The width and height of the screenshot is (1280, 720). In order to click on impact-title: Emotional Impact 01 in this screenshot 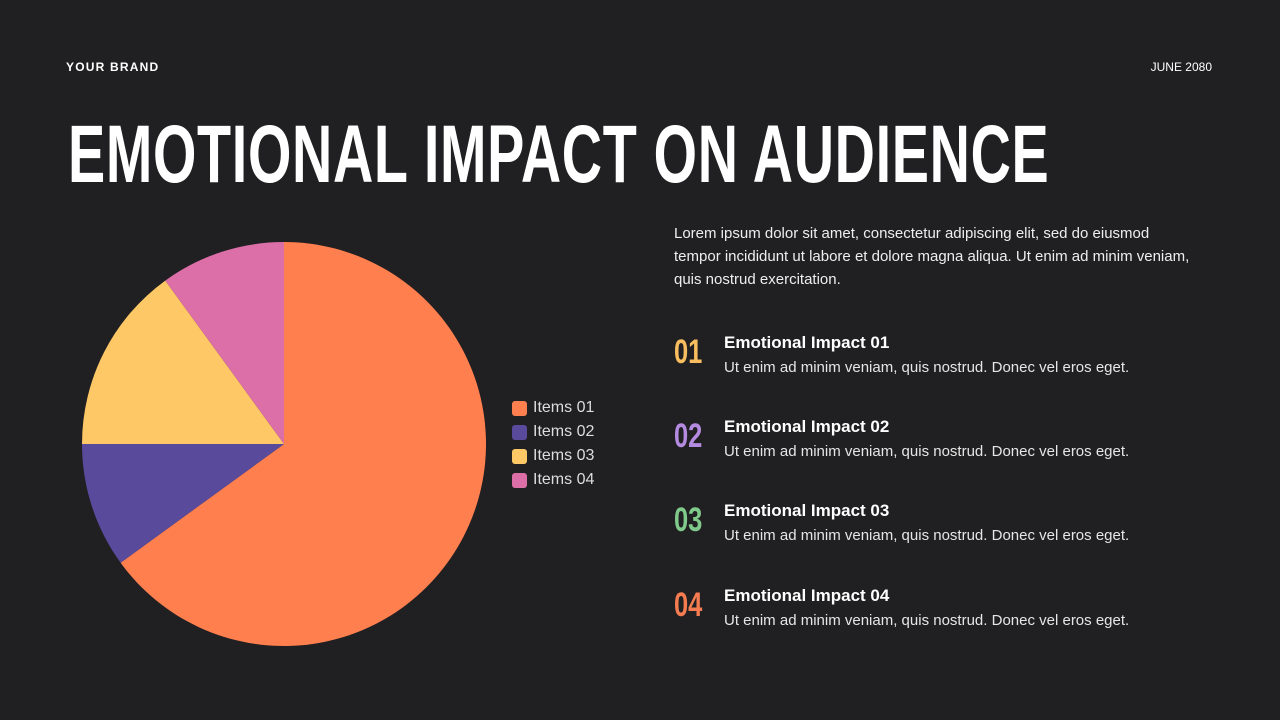, I will do `click(807, 342)`.